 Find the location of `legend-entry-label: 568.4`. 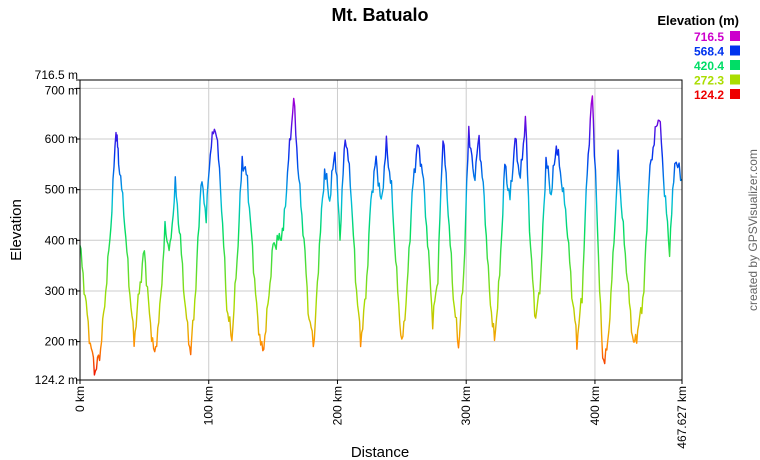

legend-entry-label: 568.4 is located at coordinates (709, 52).